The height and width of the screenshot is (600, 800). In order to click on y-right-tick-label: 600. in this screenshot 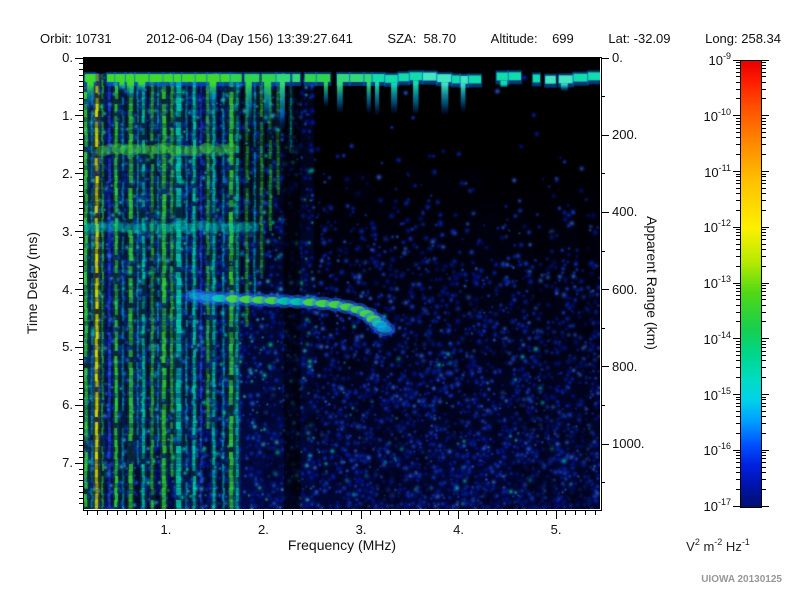, I will do `click(625, 289)`.